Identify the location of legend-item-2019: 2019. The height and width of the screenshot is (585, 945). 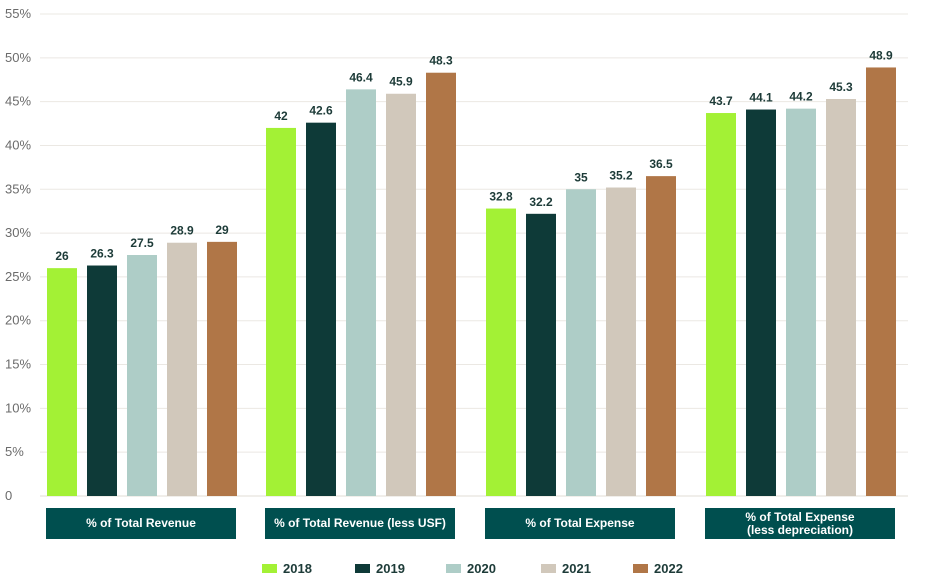
(380, 568).